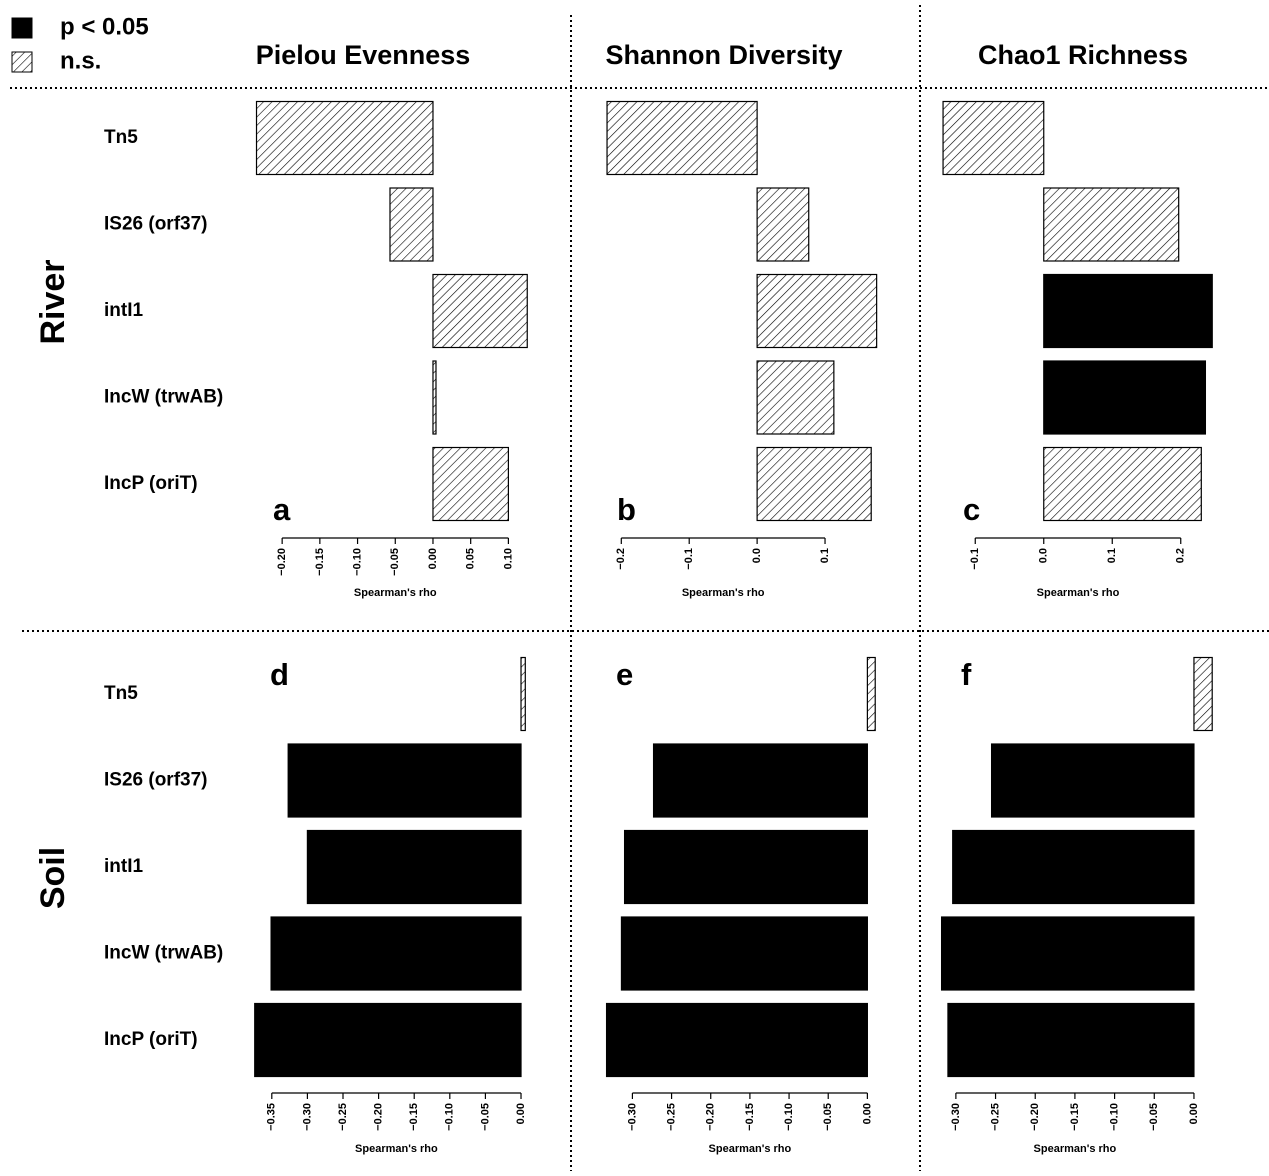  I want to click on panel-label: b, so click(626, 509).